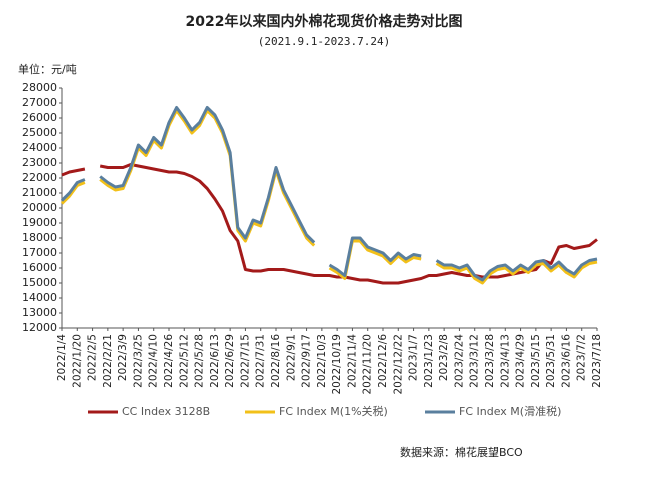 This screenshot has height=491, width=648. Describe the element at coordinates (324, 21) in the screenshot. I see `chart-title: 2022年以来国内外棉花现货价格走势对比图` at that location.